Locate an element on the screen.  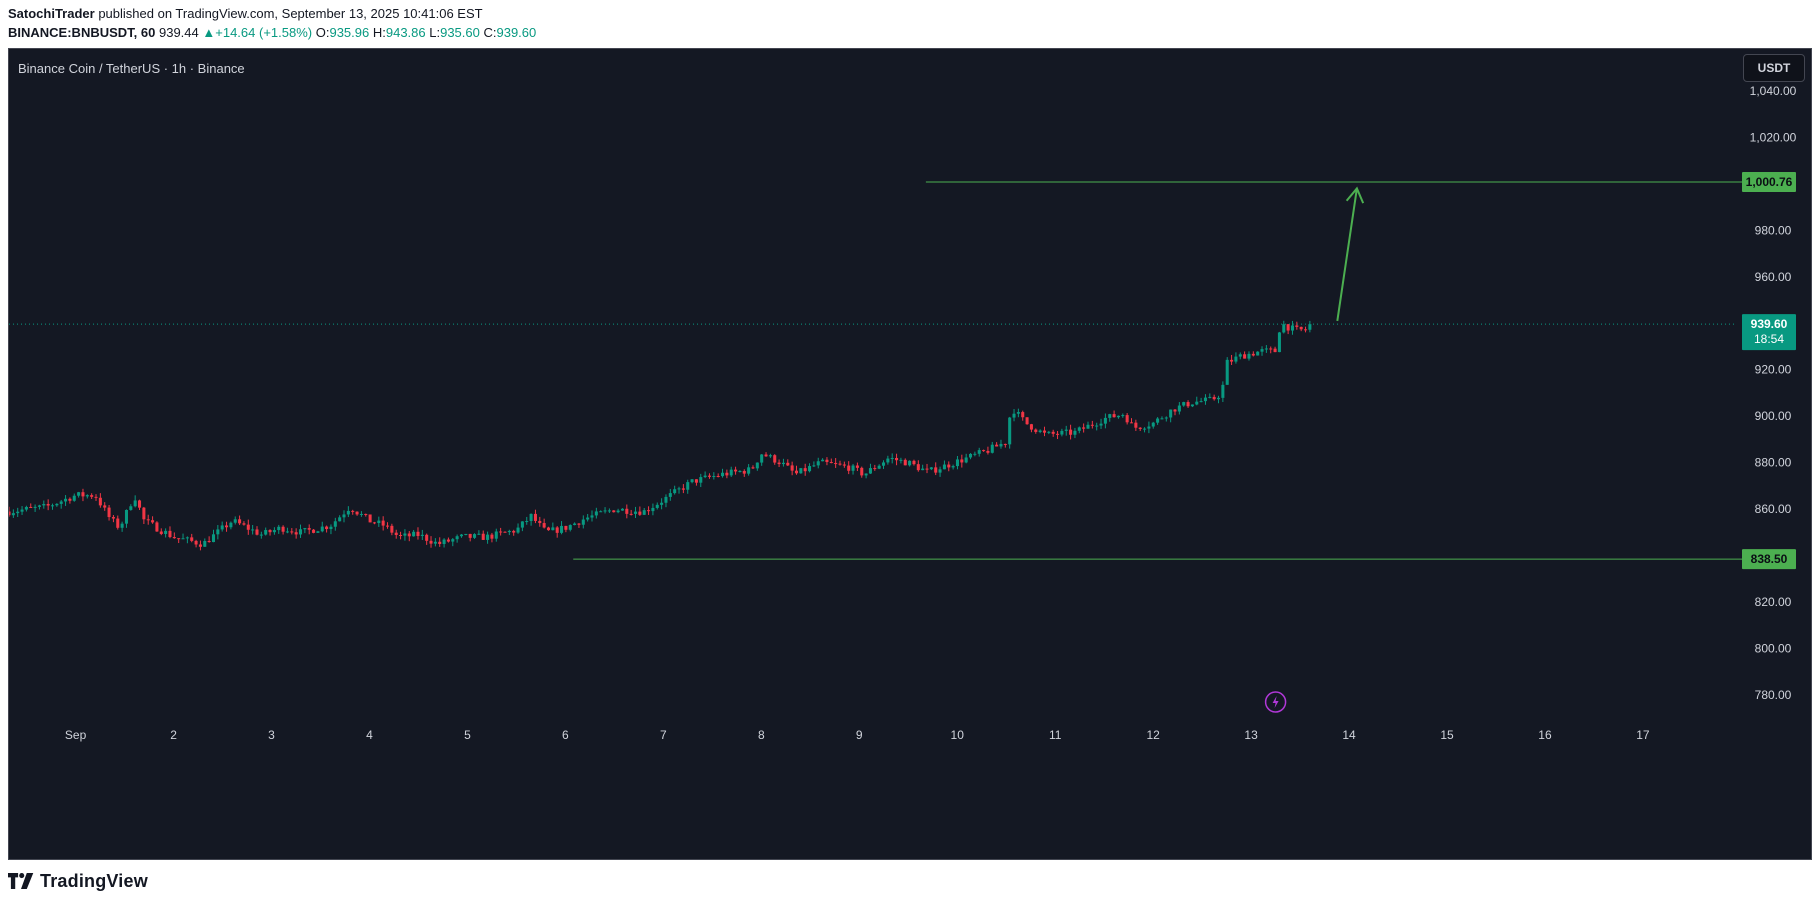
x-tick-label: 10 is located at coordinates (958, 735).